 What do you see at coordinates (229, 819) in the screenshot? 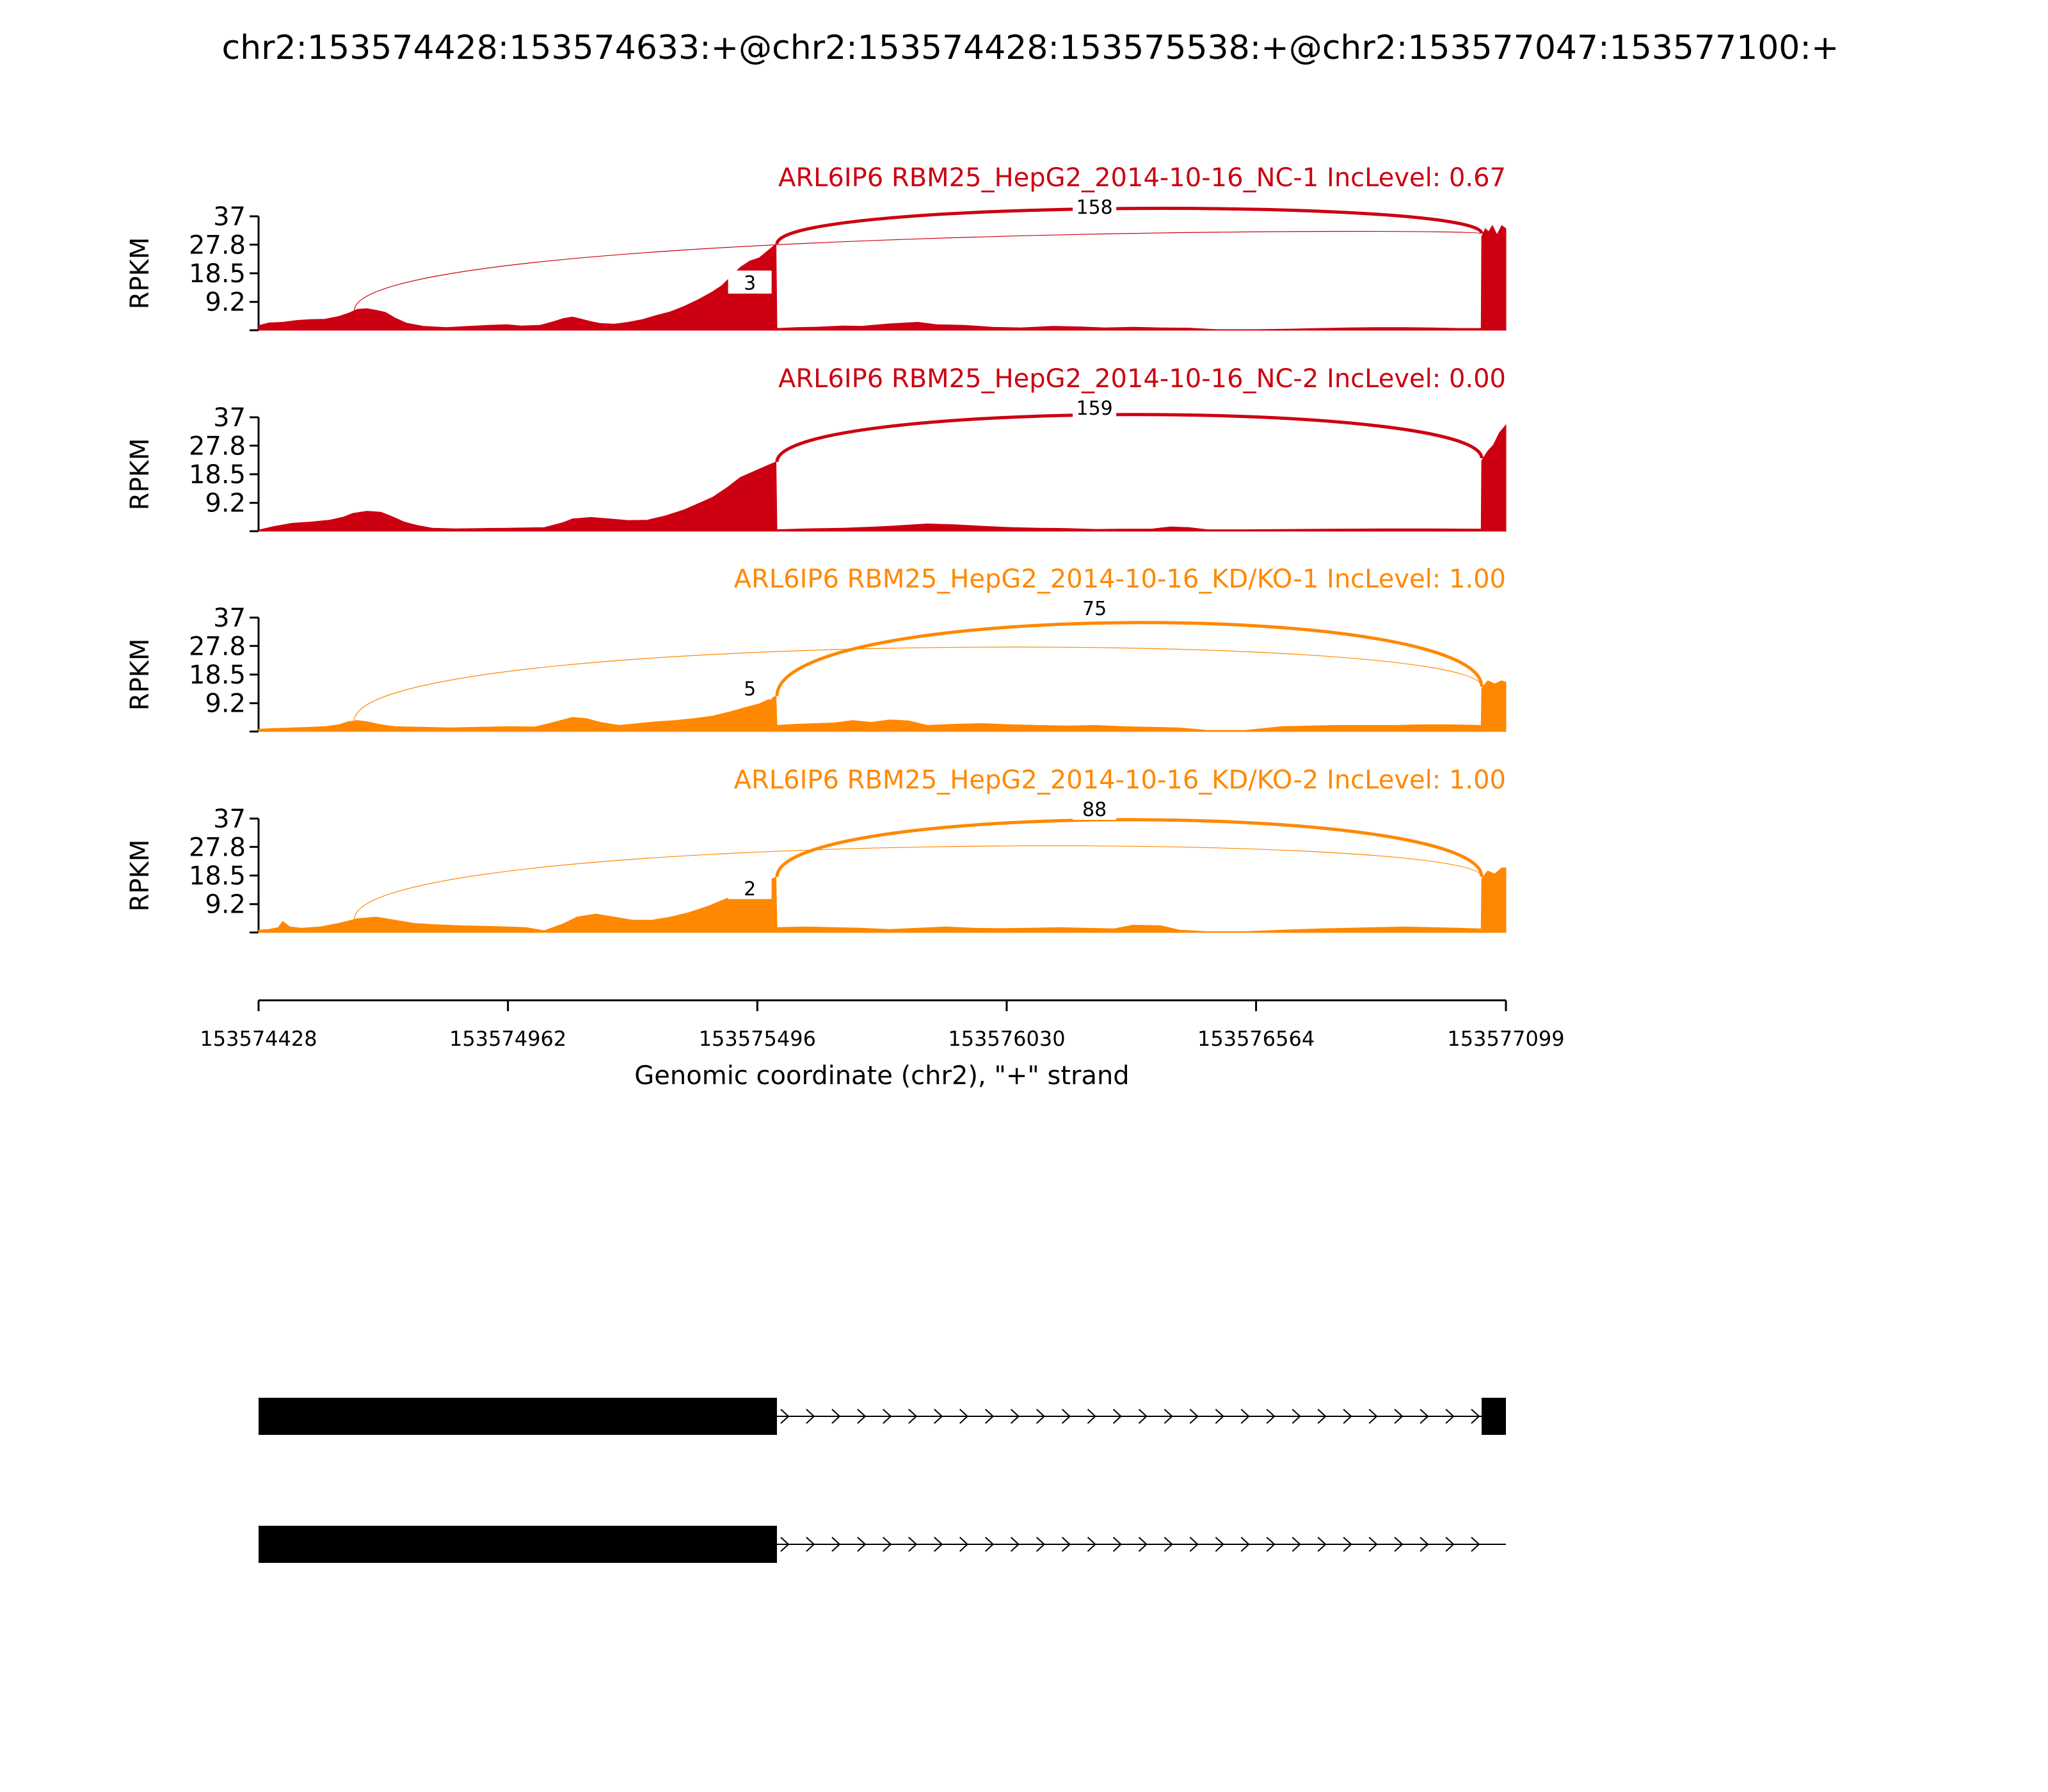
I see `y-tick-label: 37` at bounding box center [229, 819].